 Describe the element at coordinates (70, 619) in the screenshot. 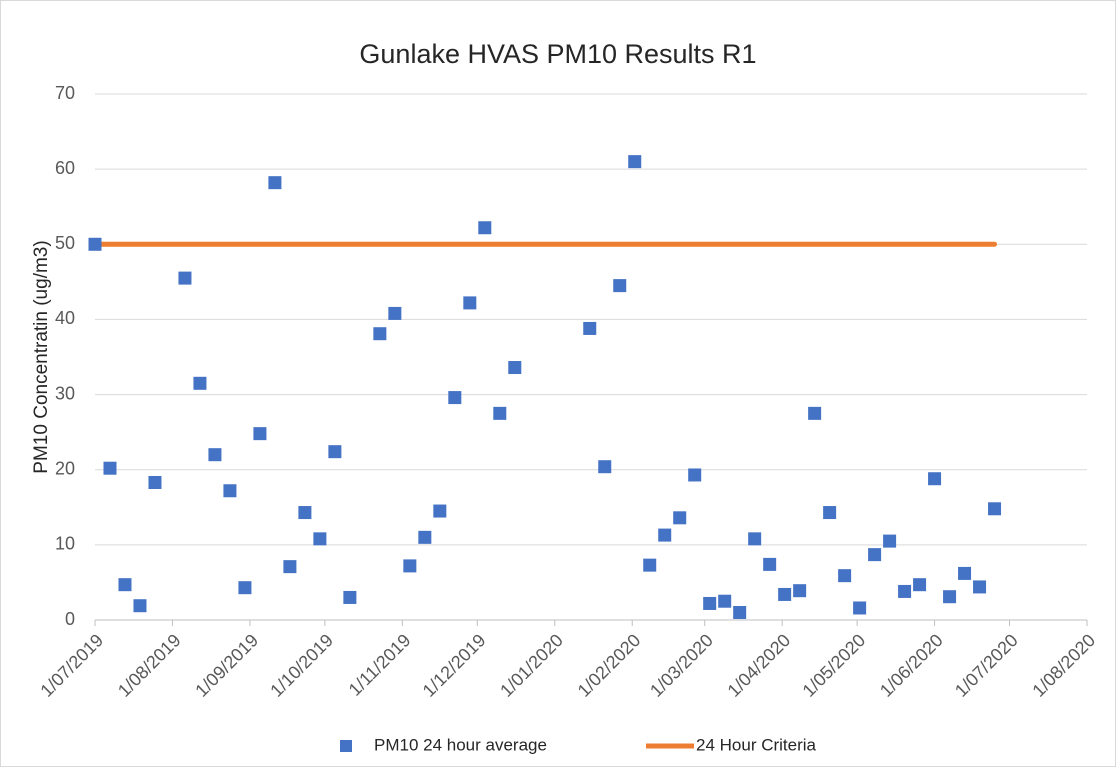

I see `y-tick-label: 0` at that location.